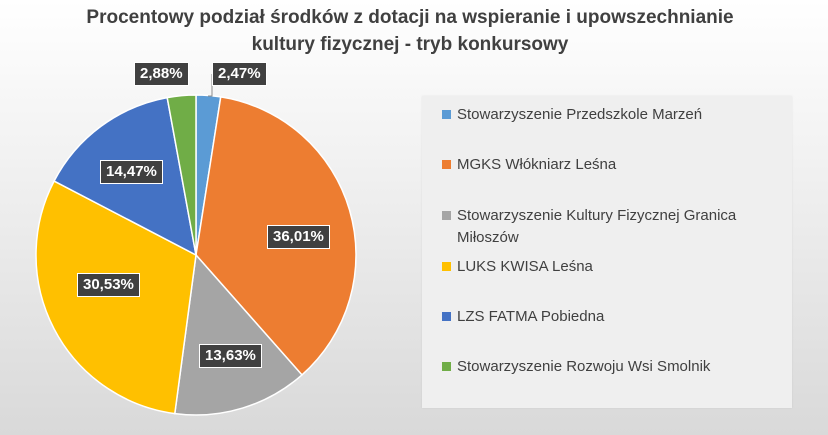  Describe the element at coordinates (108, 285) in the screenshot. I see `data-label-slice-3: 30,53%` at that location.